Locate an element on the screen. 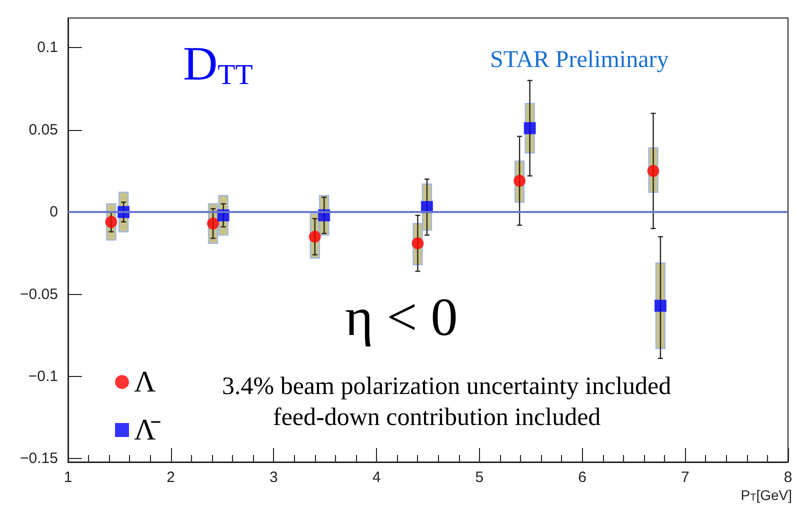  x-tick-label: 5 is located at coordinates (479, 477).